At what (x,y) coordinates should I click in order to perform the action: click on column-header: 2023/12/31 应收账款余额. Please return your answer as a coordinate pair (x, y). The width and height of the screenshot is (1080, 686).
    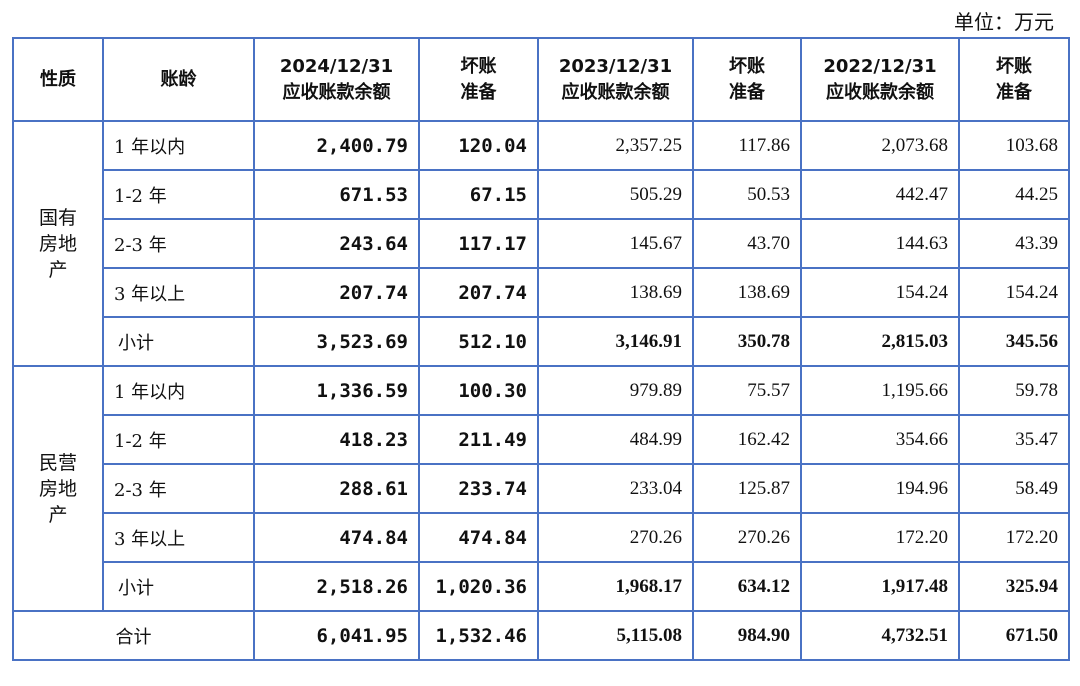
    Looking at the image, I should click on (615, 79).